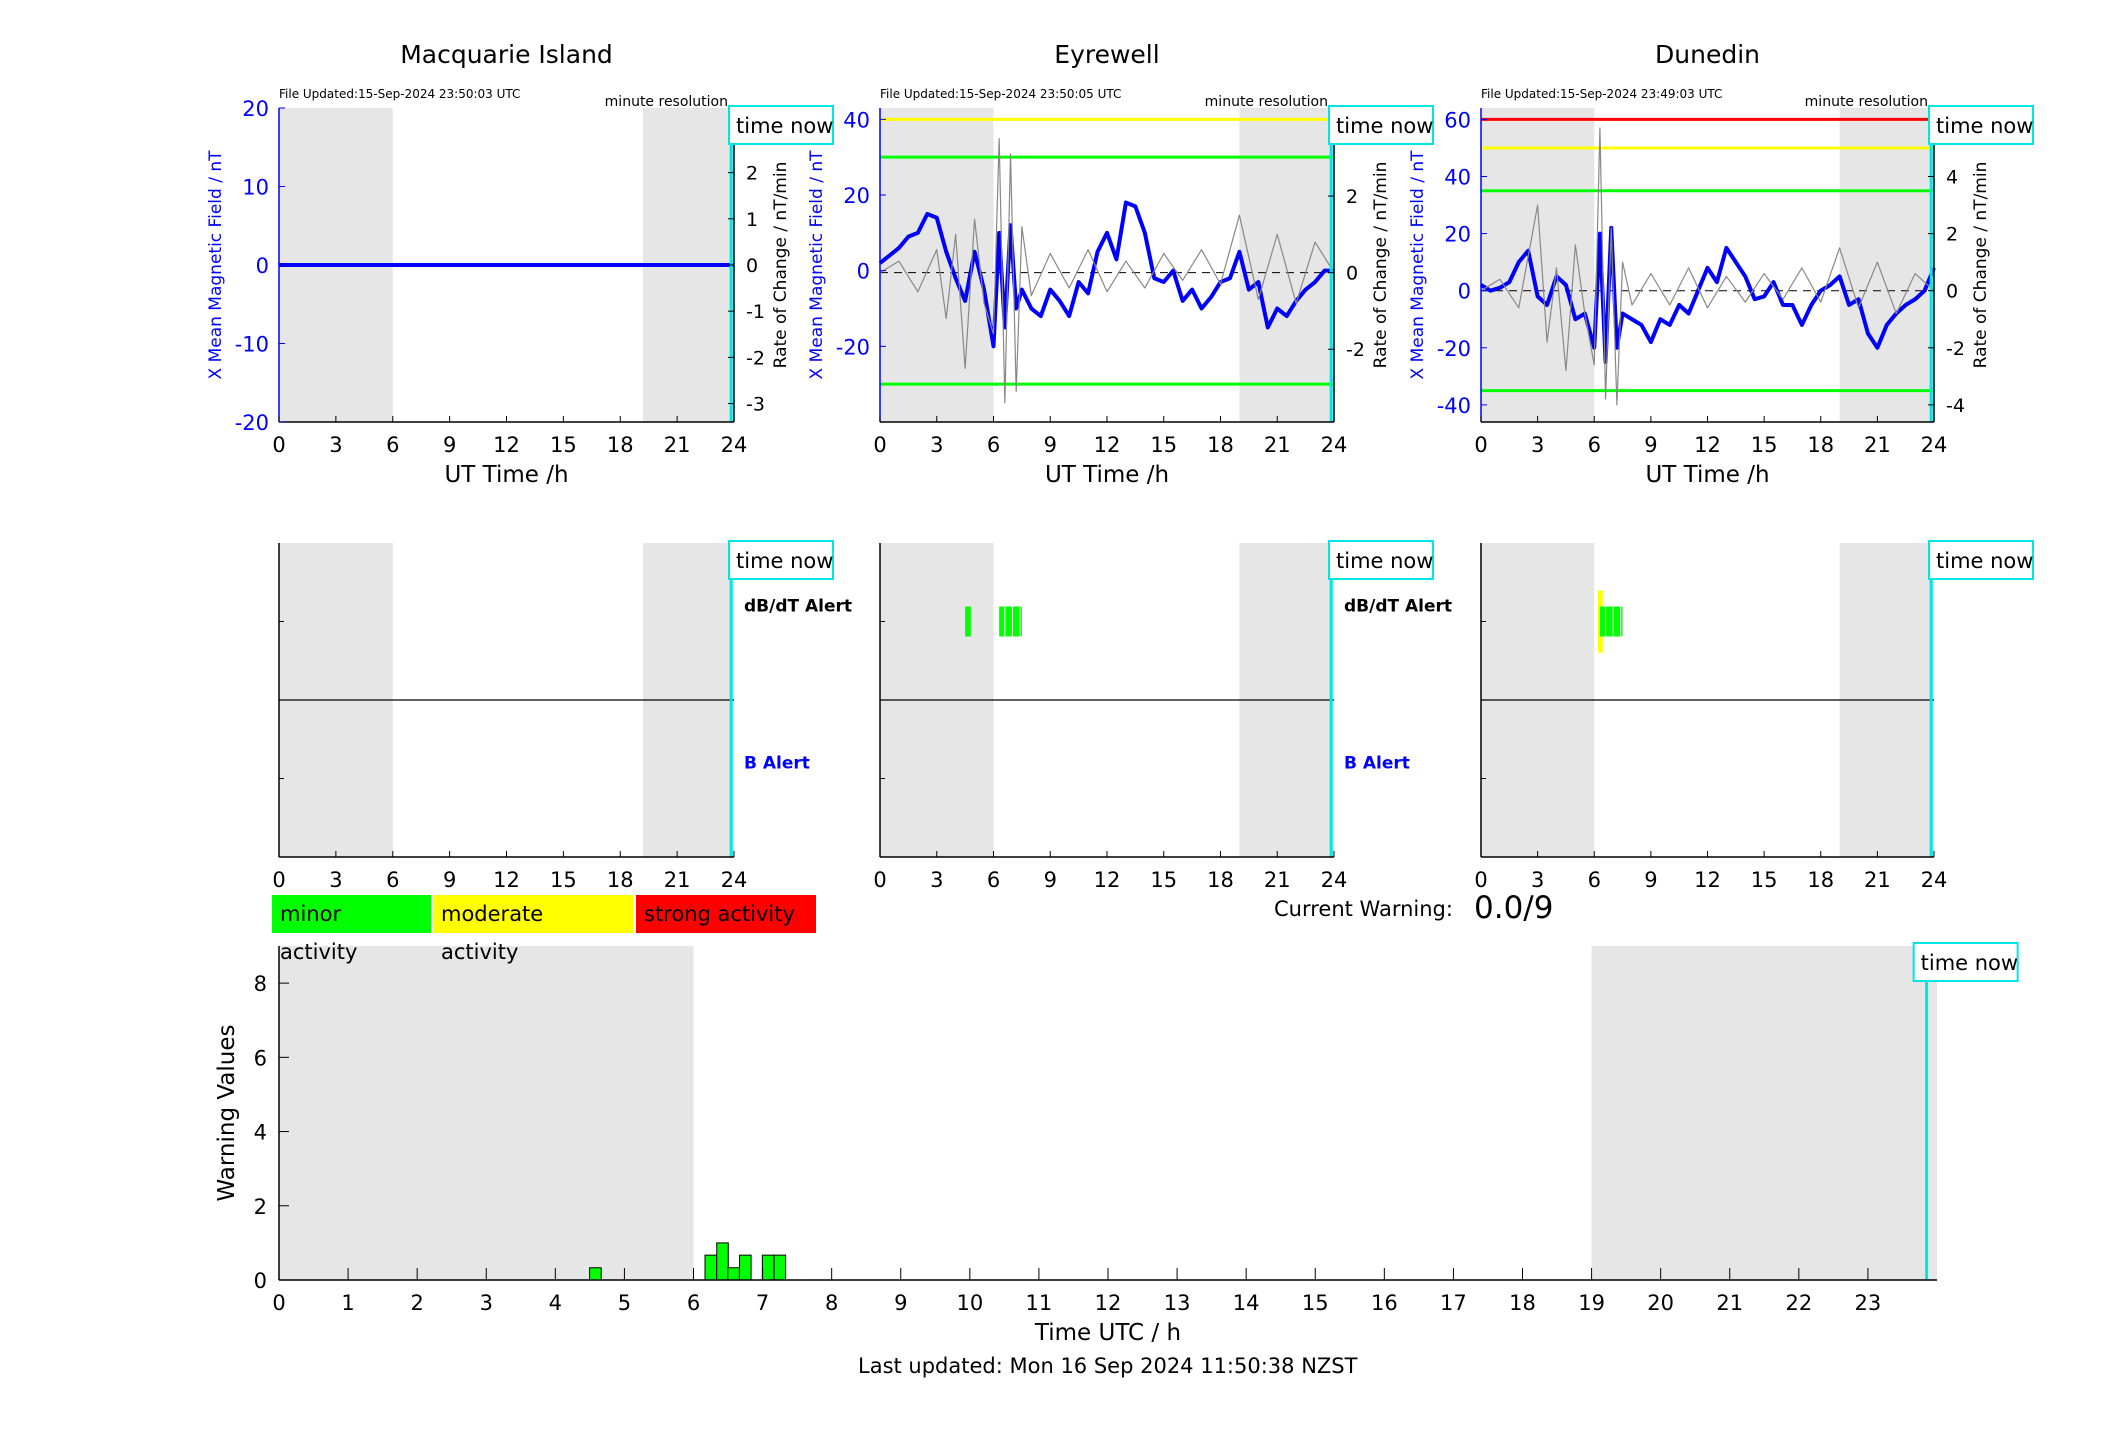  Describe the element at coordinates (1039, 1303) in the screenshot. I see `x-tick-label: 11` at that location.